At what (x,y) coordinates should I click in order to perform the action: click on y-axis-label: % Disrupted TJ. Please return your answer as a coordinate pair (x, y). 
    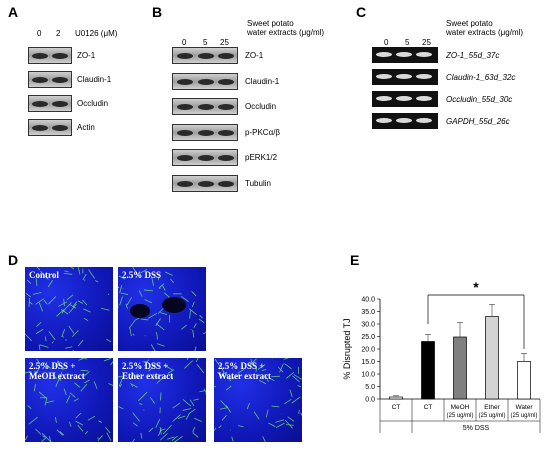
    Looking at the image, I should click on (347, 348).